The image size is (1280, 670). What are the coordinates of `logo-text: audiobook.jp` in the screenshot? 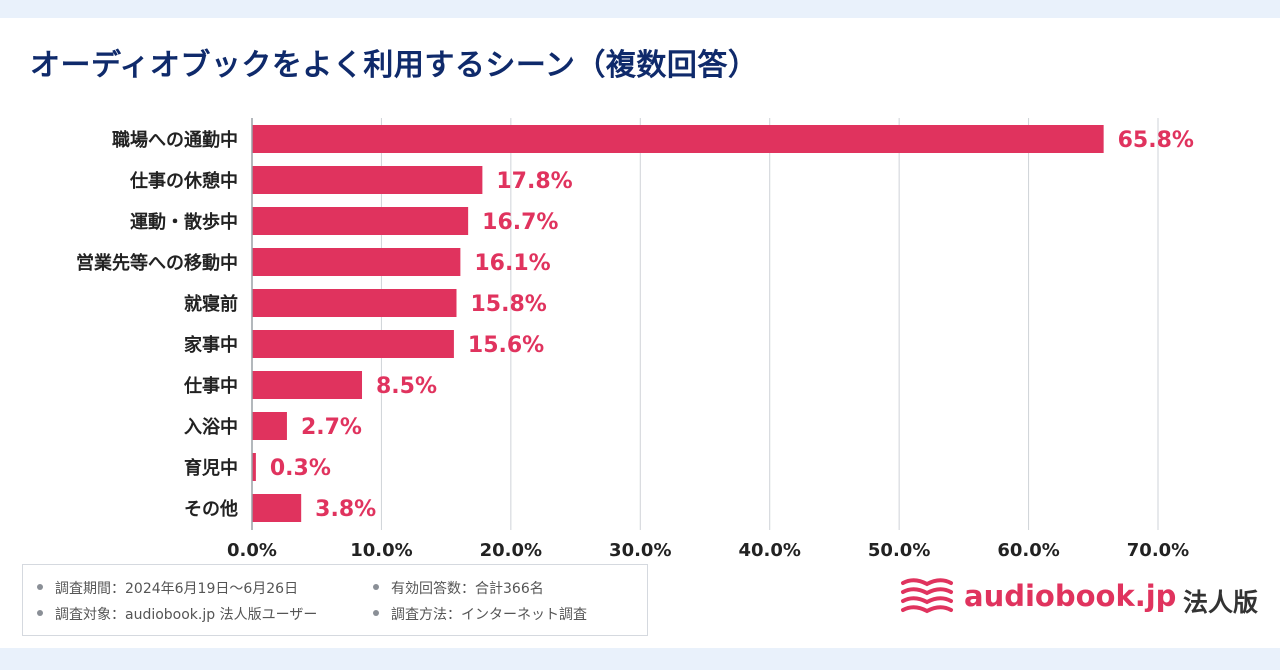 It's located at (1070, 596).